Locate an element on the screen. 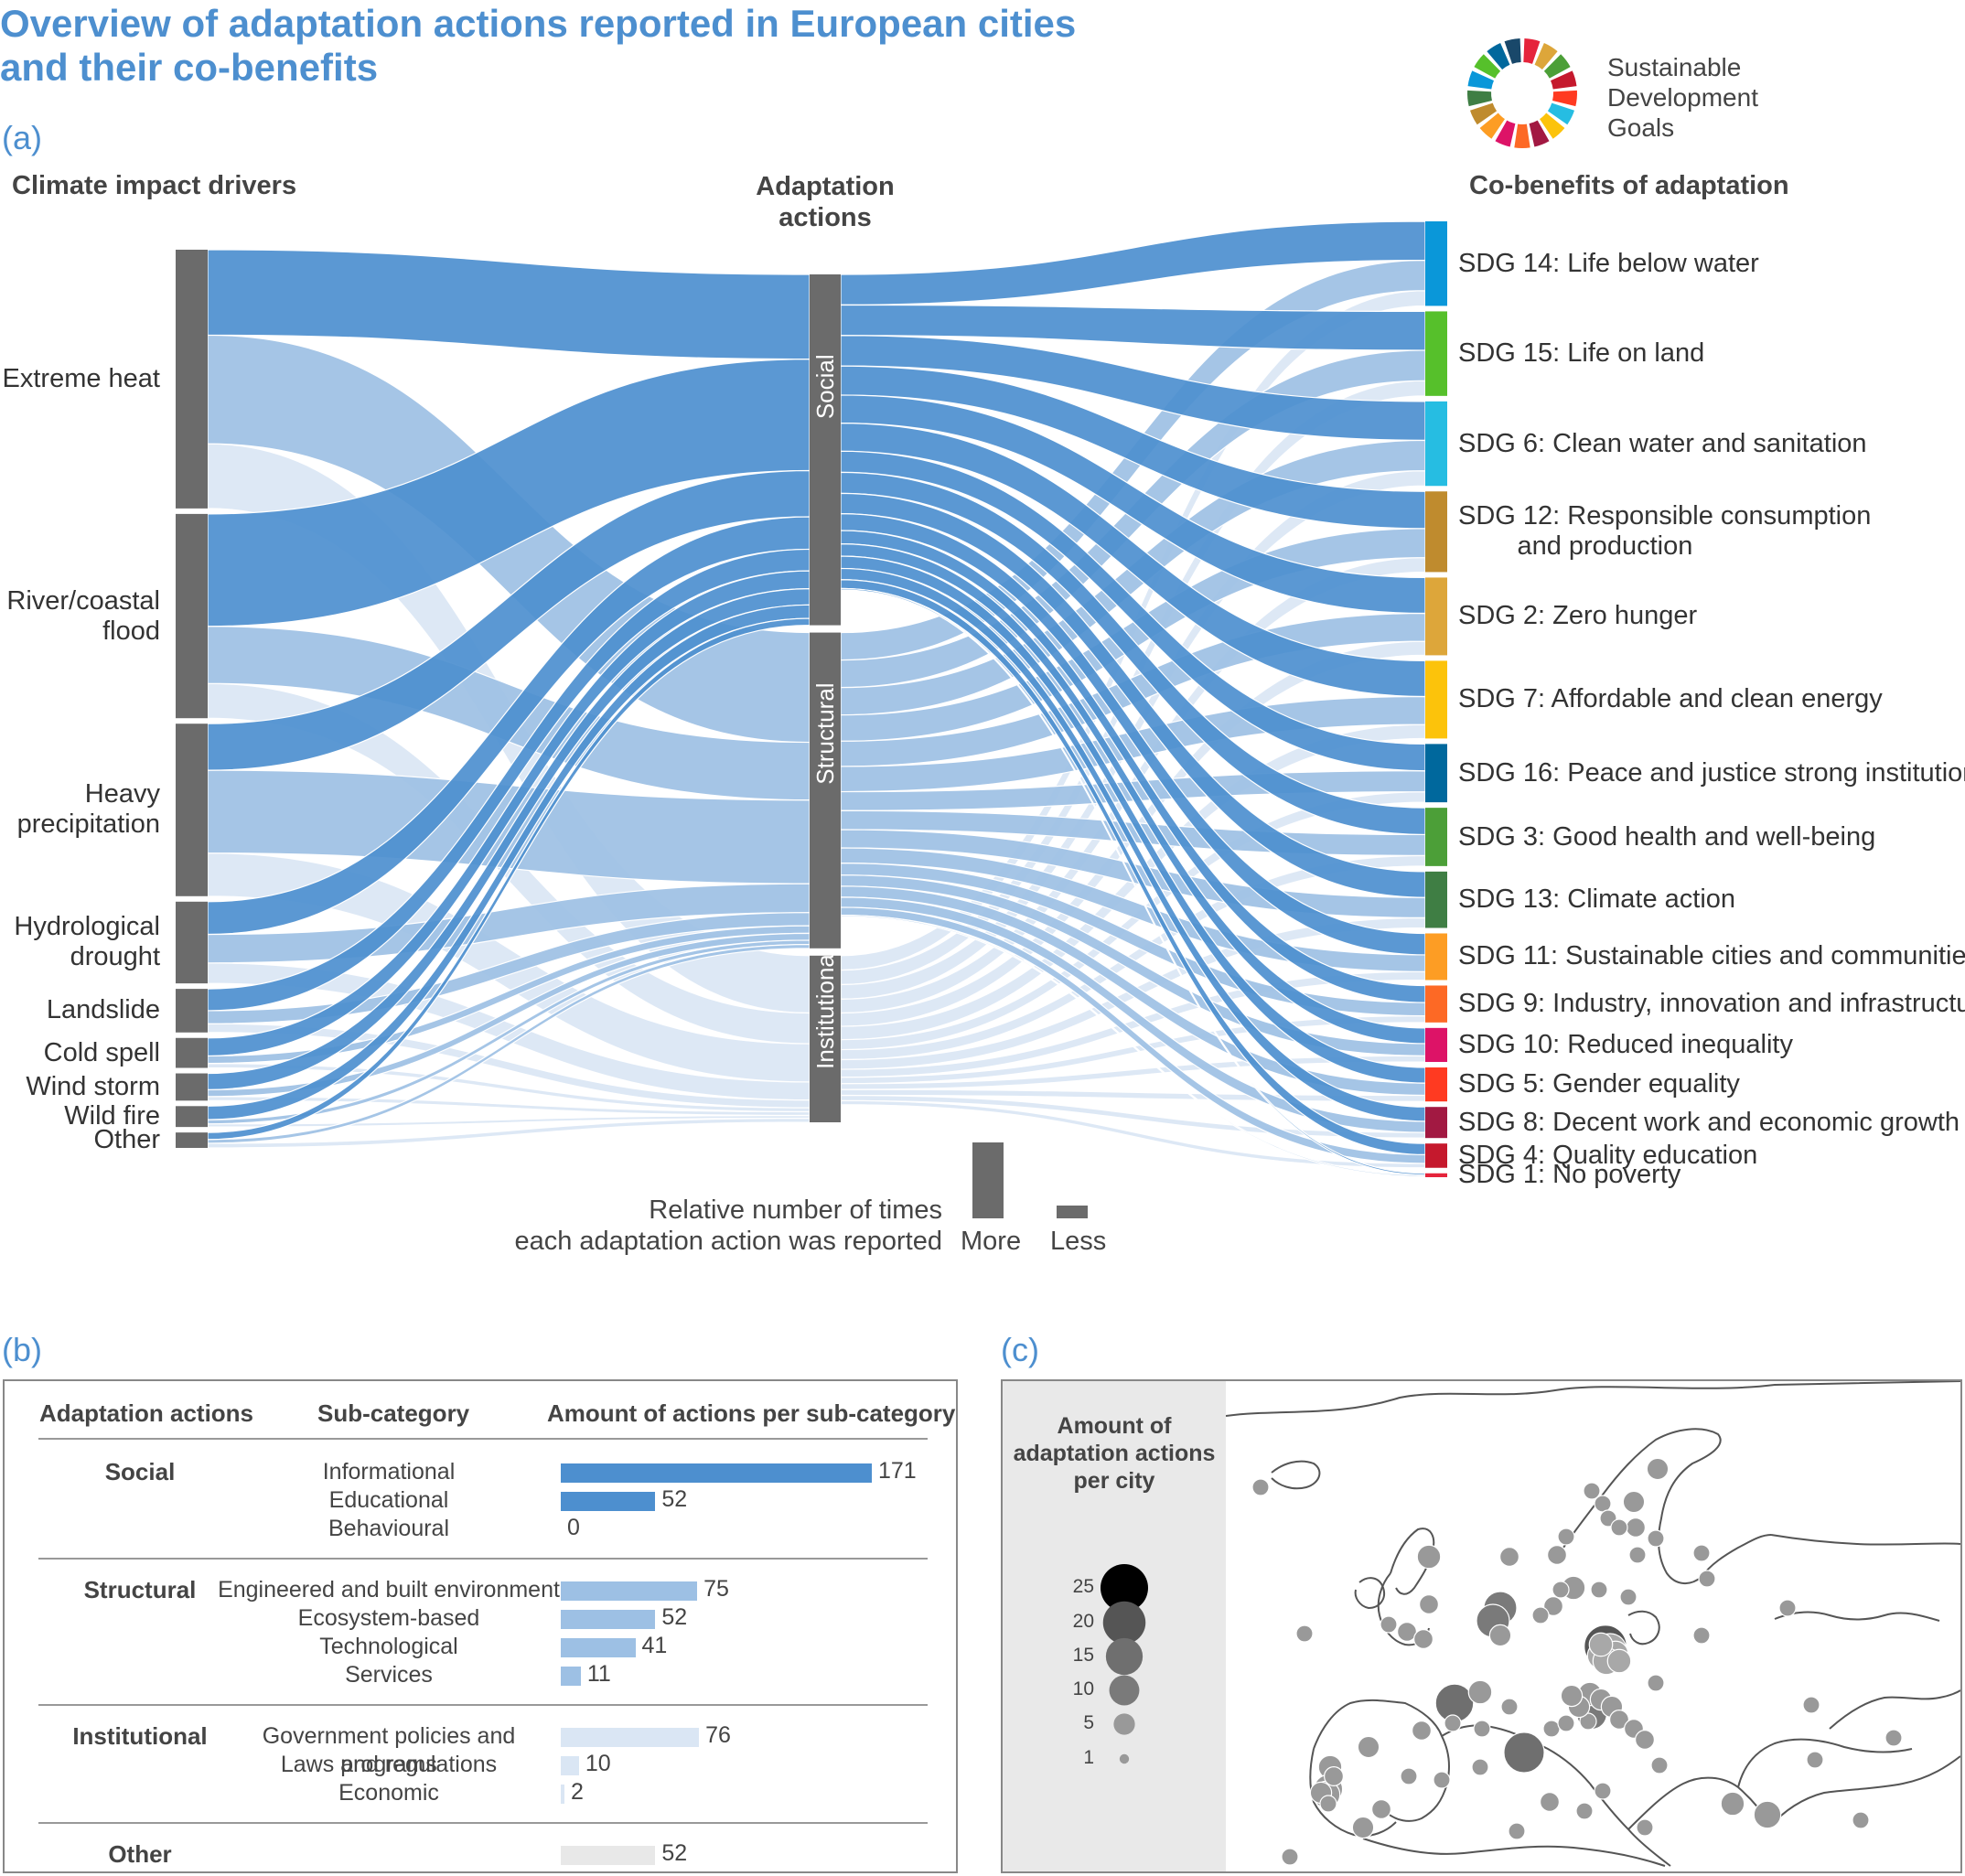  table-subcategory: Economic is located at coordinates (389, 1793).